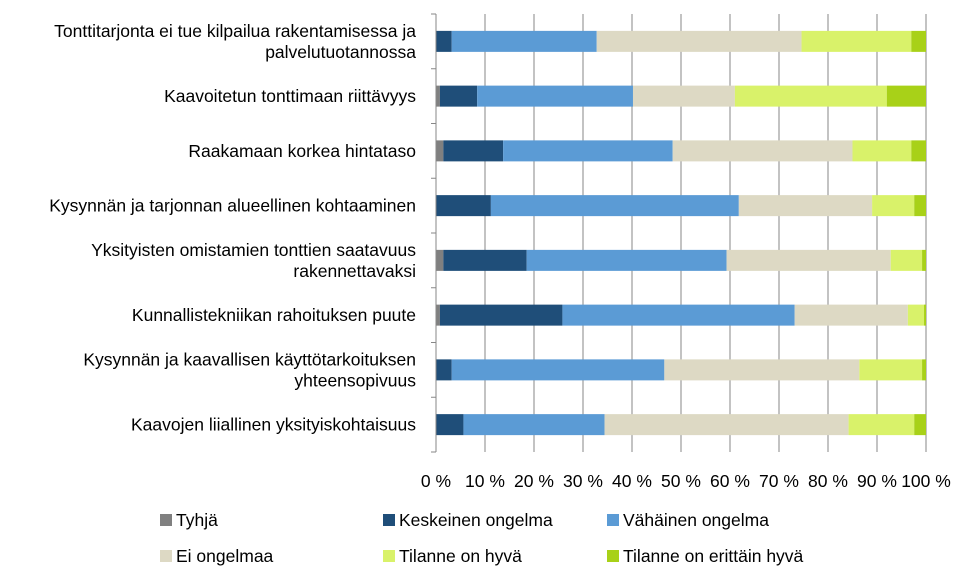  I want to click on category-label: Kaavoitetun tonttimaan riittävyys, so click(290, 96).